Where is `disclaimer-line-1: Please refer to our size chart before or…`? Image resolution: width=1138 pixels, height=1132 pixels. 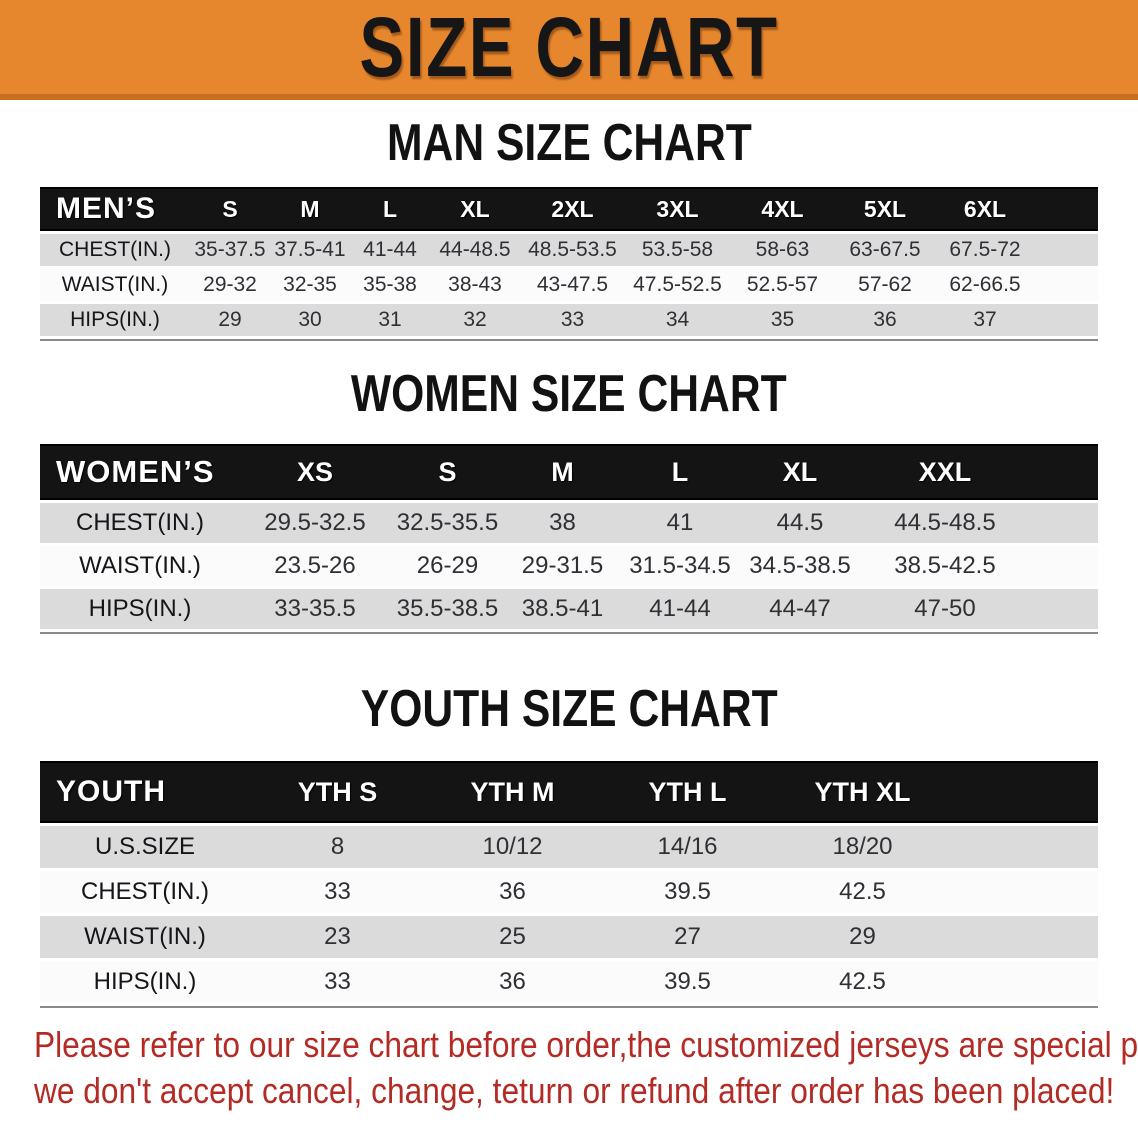 disclaimer-line-1: Please refer to our size chart before or… is located at coordinates (586, 1044).